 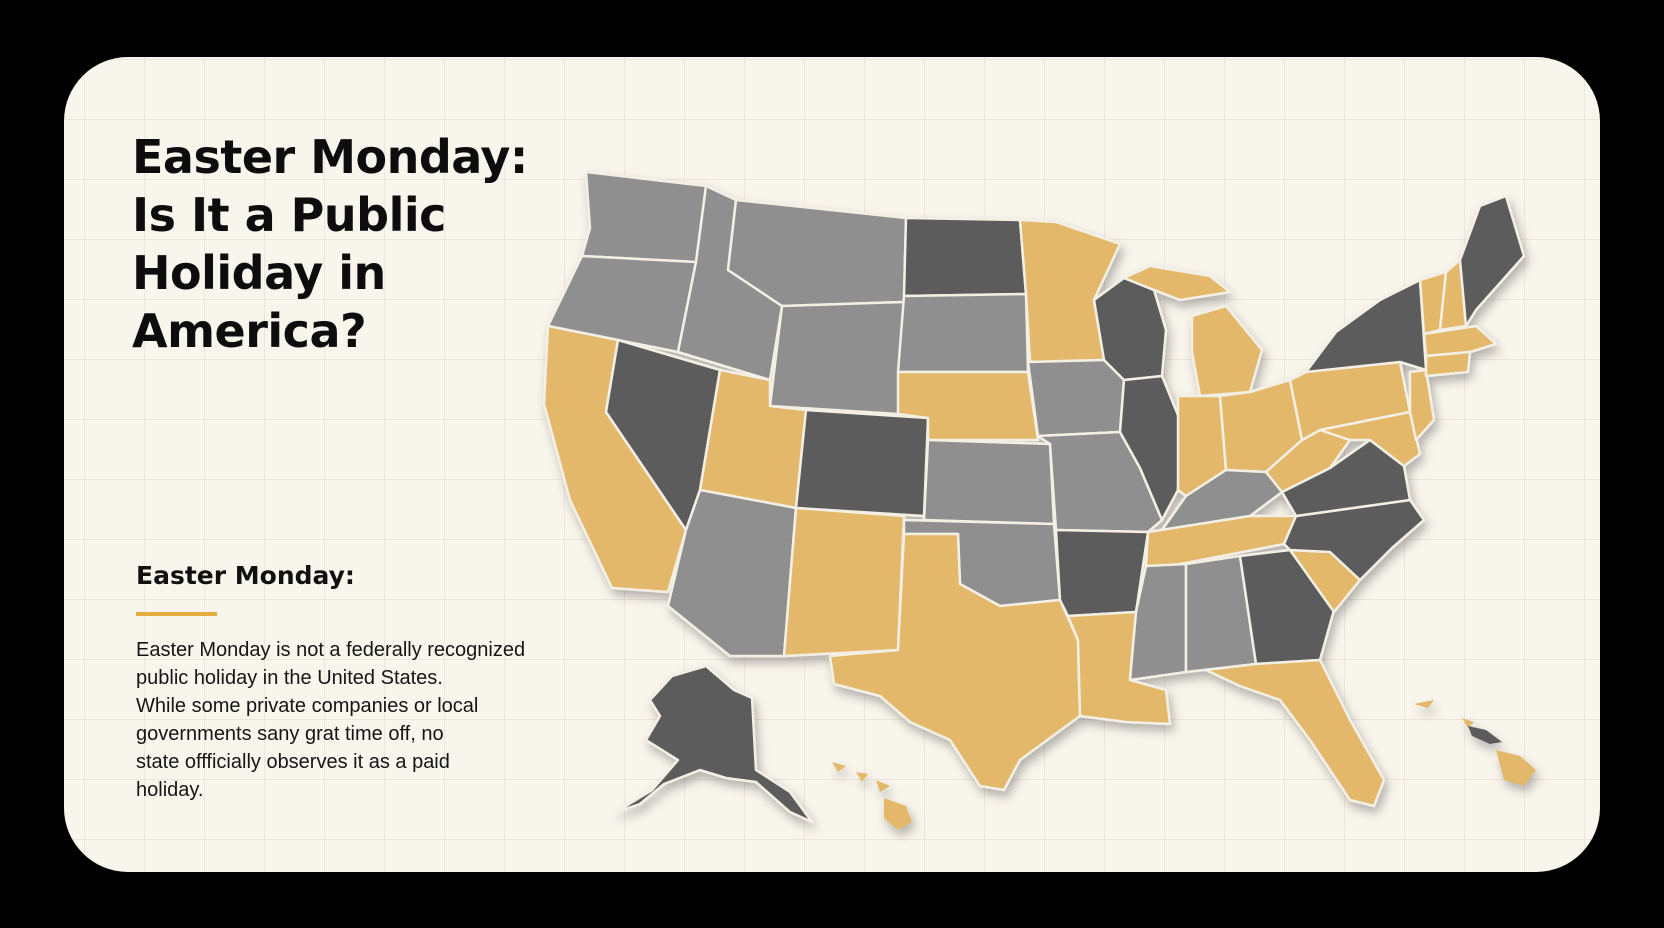 What do you see at coordinates (330, 157) in the screenshot?
I see `title-line-1: Easter Monday:` at bounding box center [330, 157].